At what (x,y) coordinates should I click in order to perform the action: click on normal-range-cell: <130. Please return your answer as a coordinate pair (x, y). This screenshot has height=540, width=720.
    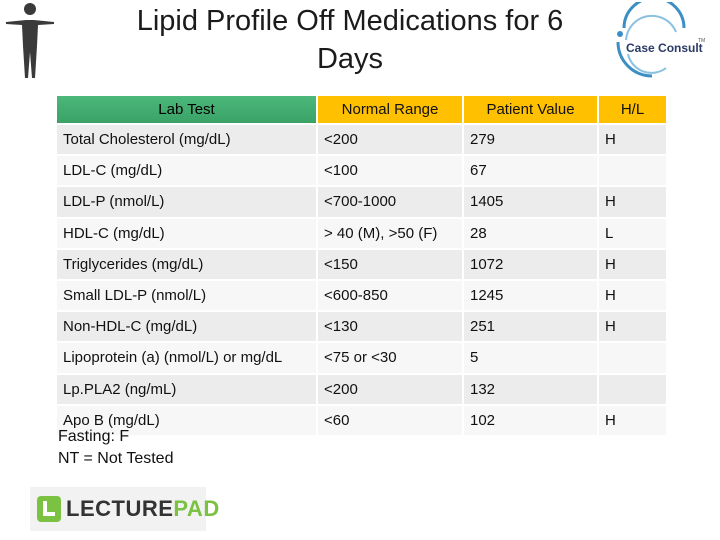
    Looking at the image, I should click on (390, 327).